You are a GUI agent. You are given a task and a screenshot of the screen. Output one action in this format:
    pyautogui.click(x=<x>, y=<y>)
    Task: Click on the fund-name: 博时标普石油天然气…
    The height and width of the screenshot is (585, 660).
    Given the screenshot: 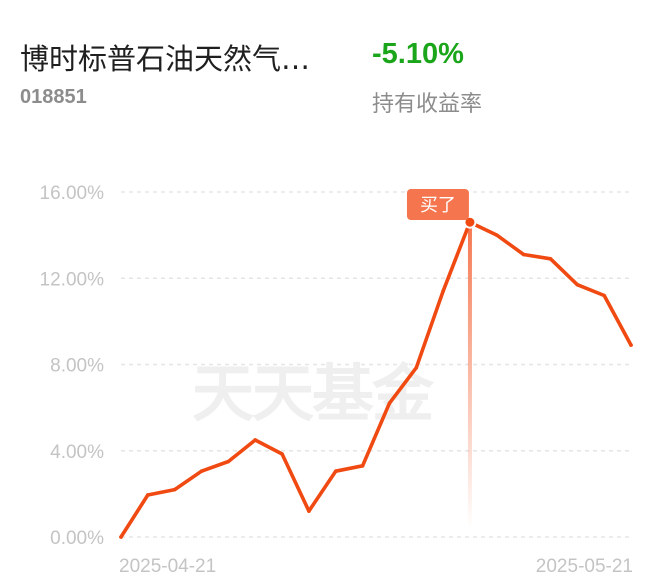 What is the action you would take?
    pyautogui.click(x=165, y=59)
    